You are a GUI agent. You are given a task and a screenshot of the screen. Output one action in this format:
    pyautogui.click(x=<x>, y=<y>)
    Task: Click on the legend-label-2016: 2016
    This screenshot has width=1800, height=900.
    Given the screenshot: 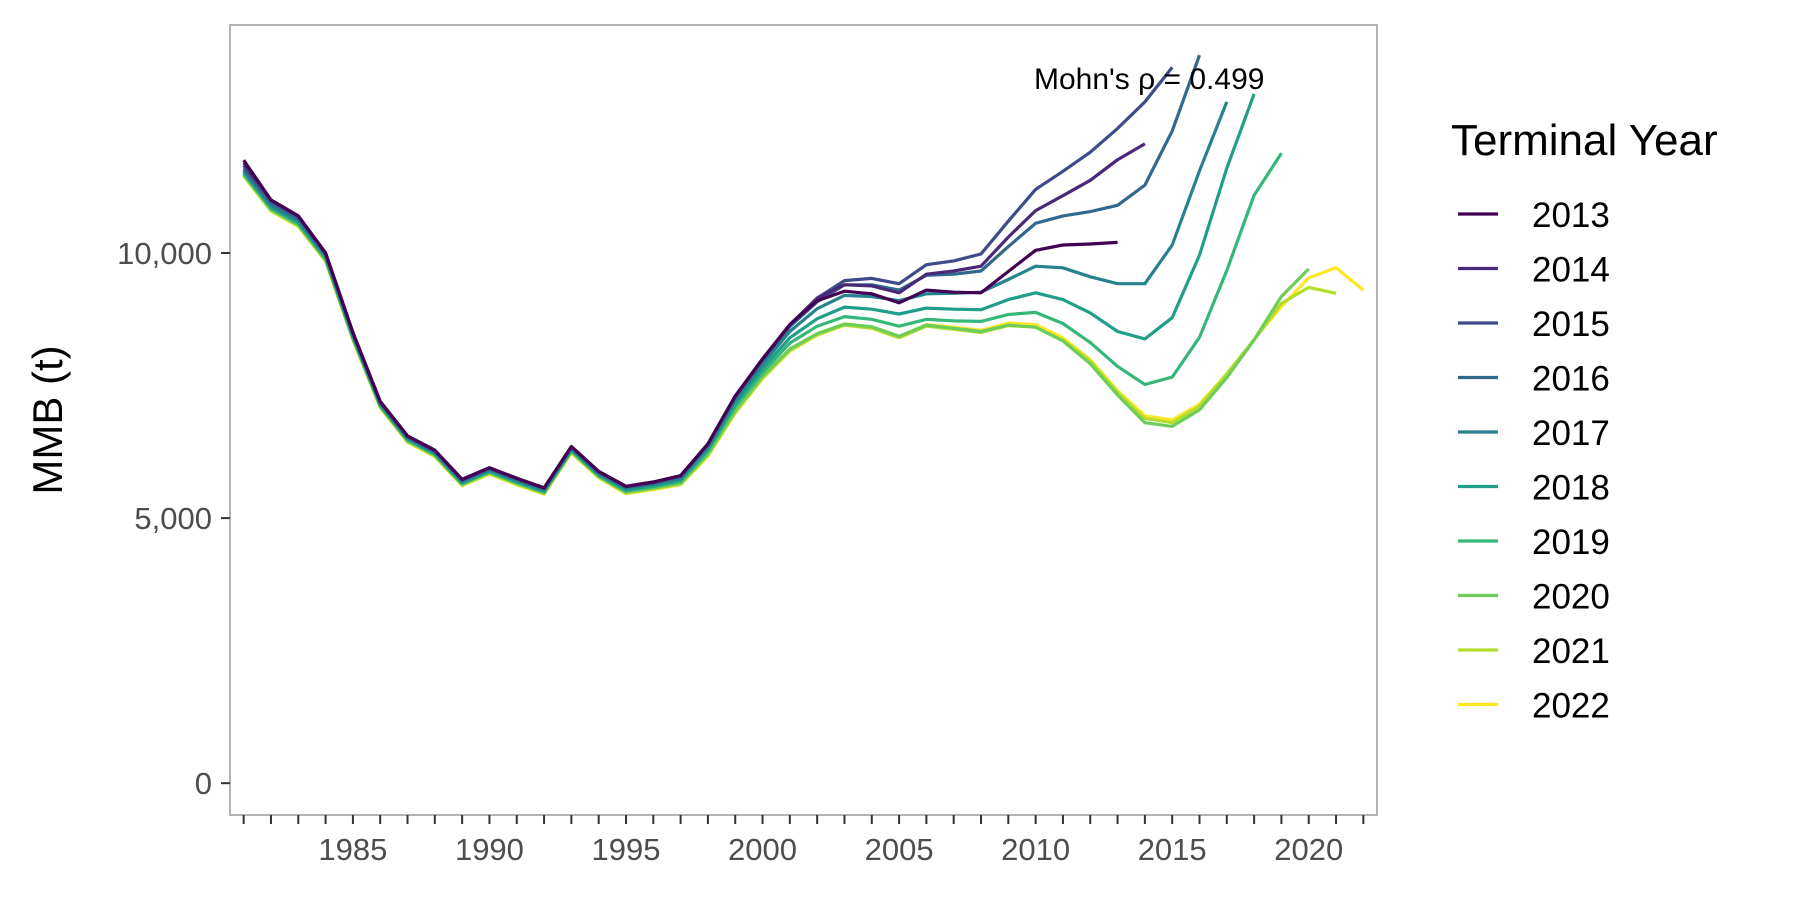 What is the action you would take?
    pyautogui.click(x=1571, y=379)
    